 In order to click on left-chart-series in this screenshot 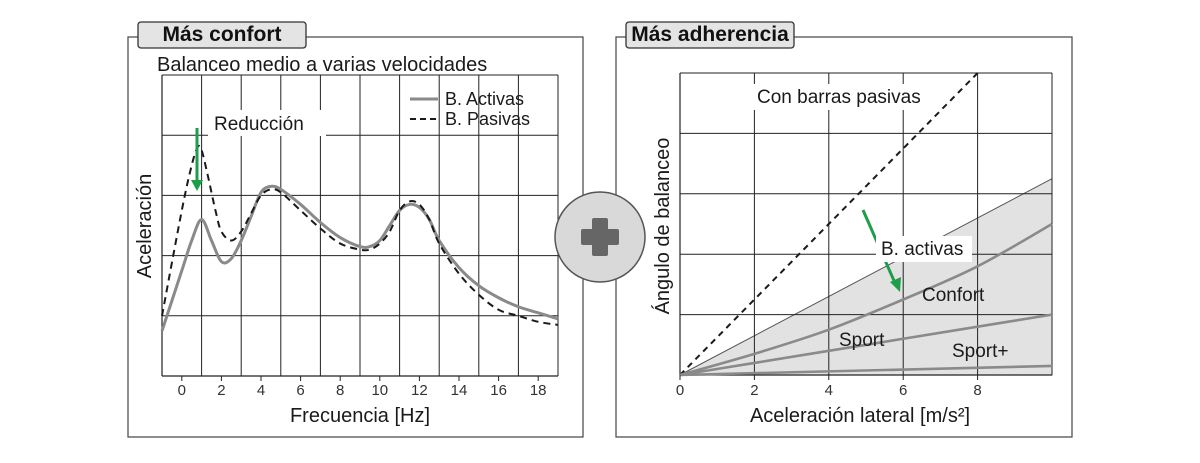, I will do `click(359, 238)`.